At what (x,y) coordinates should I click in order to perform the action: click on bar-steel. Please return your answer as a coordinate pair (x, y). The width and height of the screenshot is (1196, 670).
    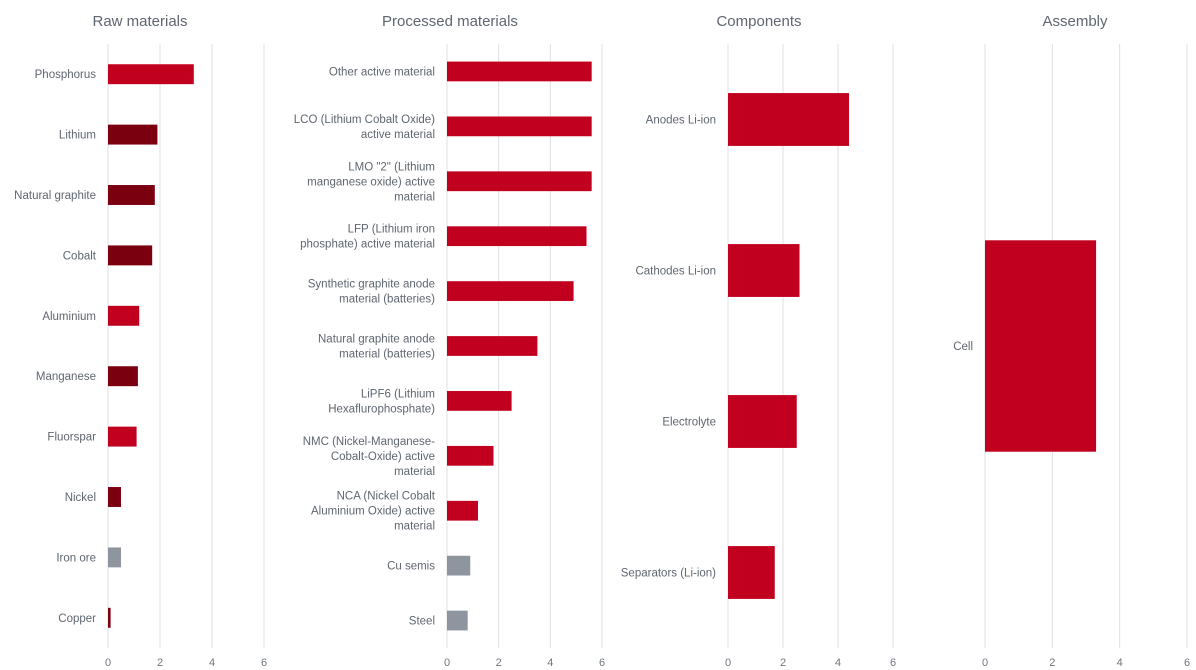
    Looking at the image, I should click on (457, 620).